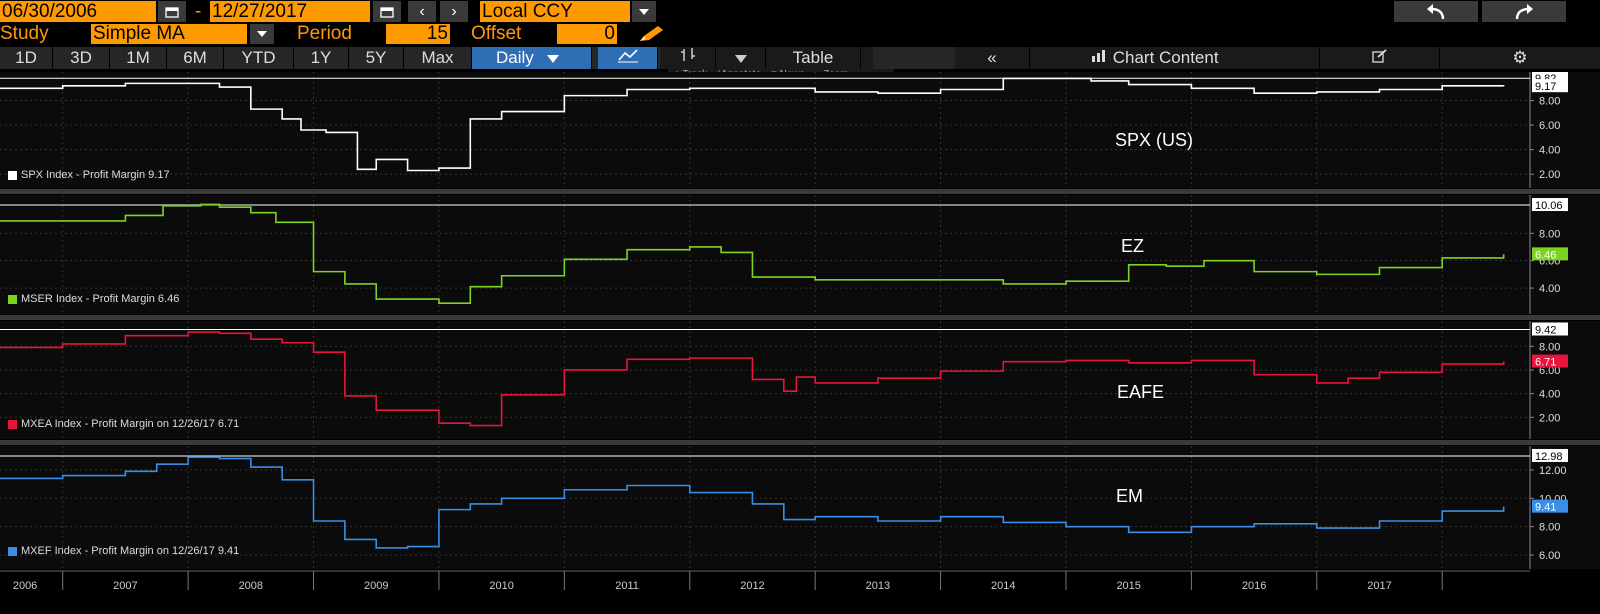 Image resolution: width=1600 pixels, height=614 pixels. Describe the element at coordinates (1380, 58) in the screenshot. I see `edit-icon` at that location.